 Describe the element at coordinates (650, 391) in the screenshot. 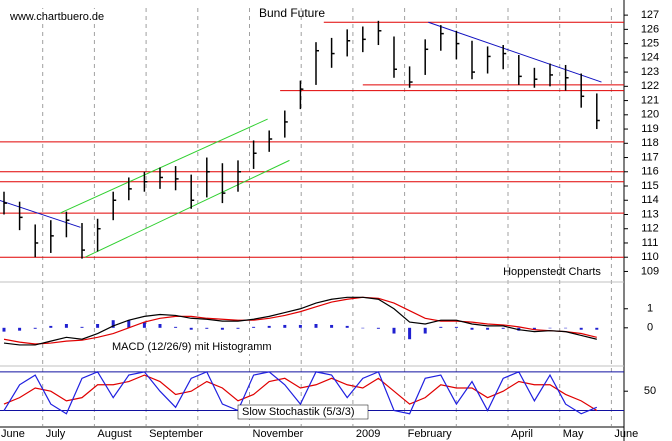

I see `y-tick-label: 50` at that location.